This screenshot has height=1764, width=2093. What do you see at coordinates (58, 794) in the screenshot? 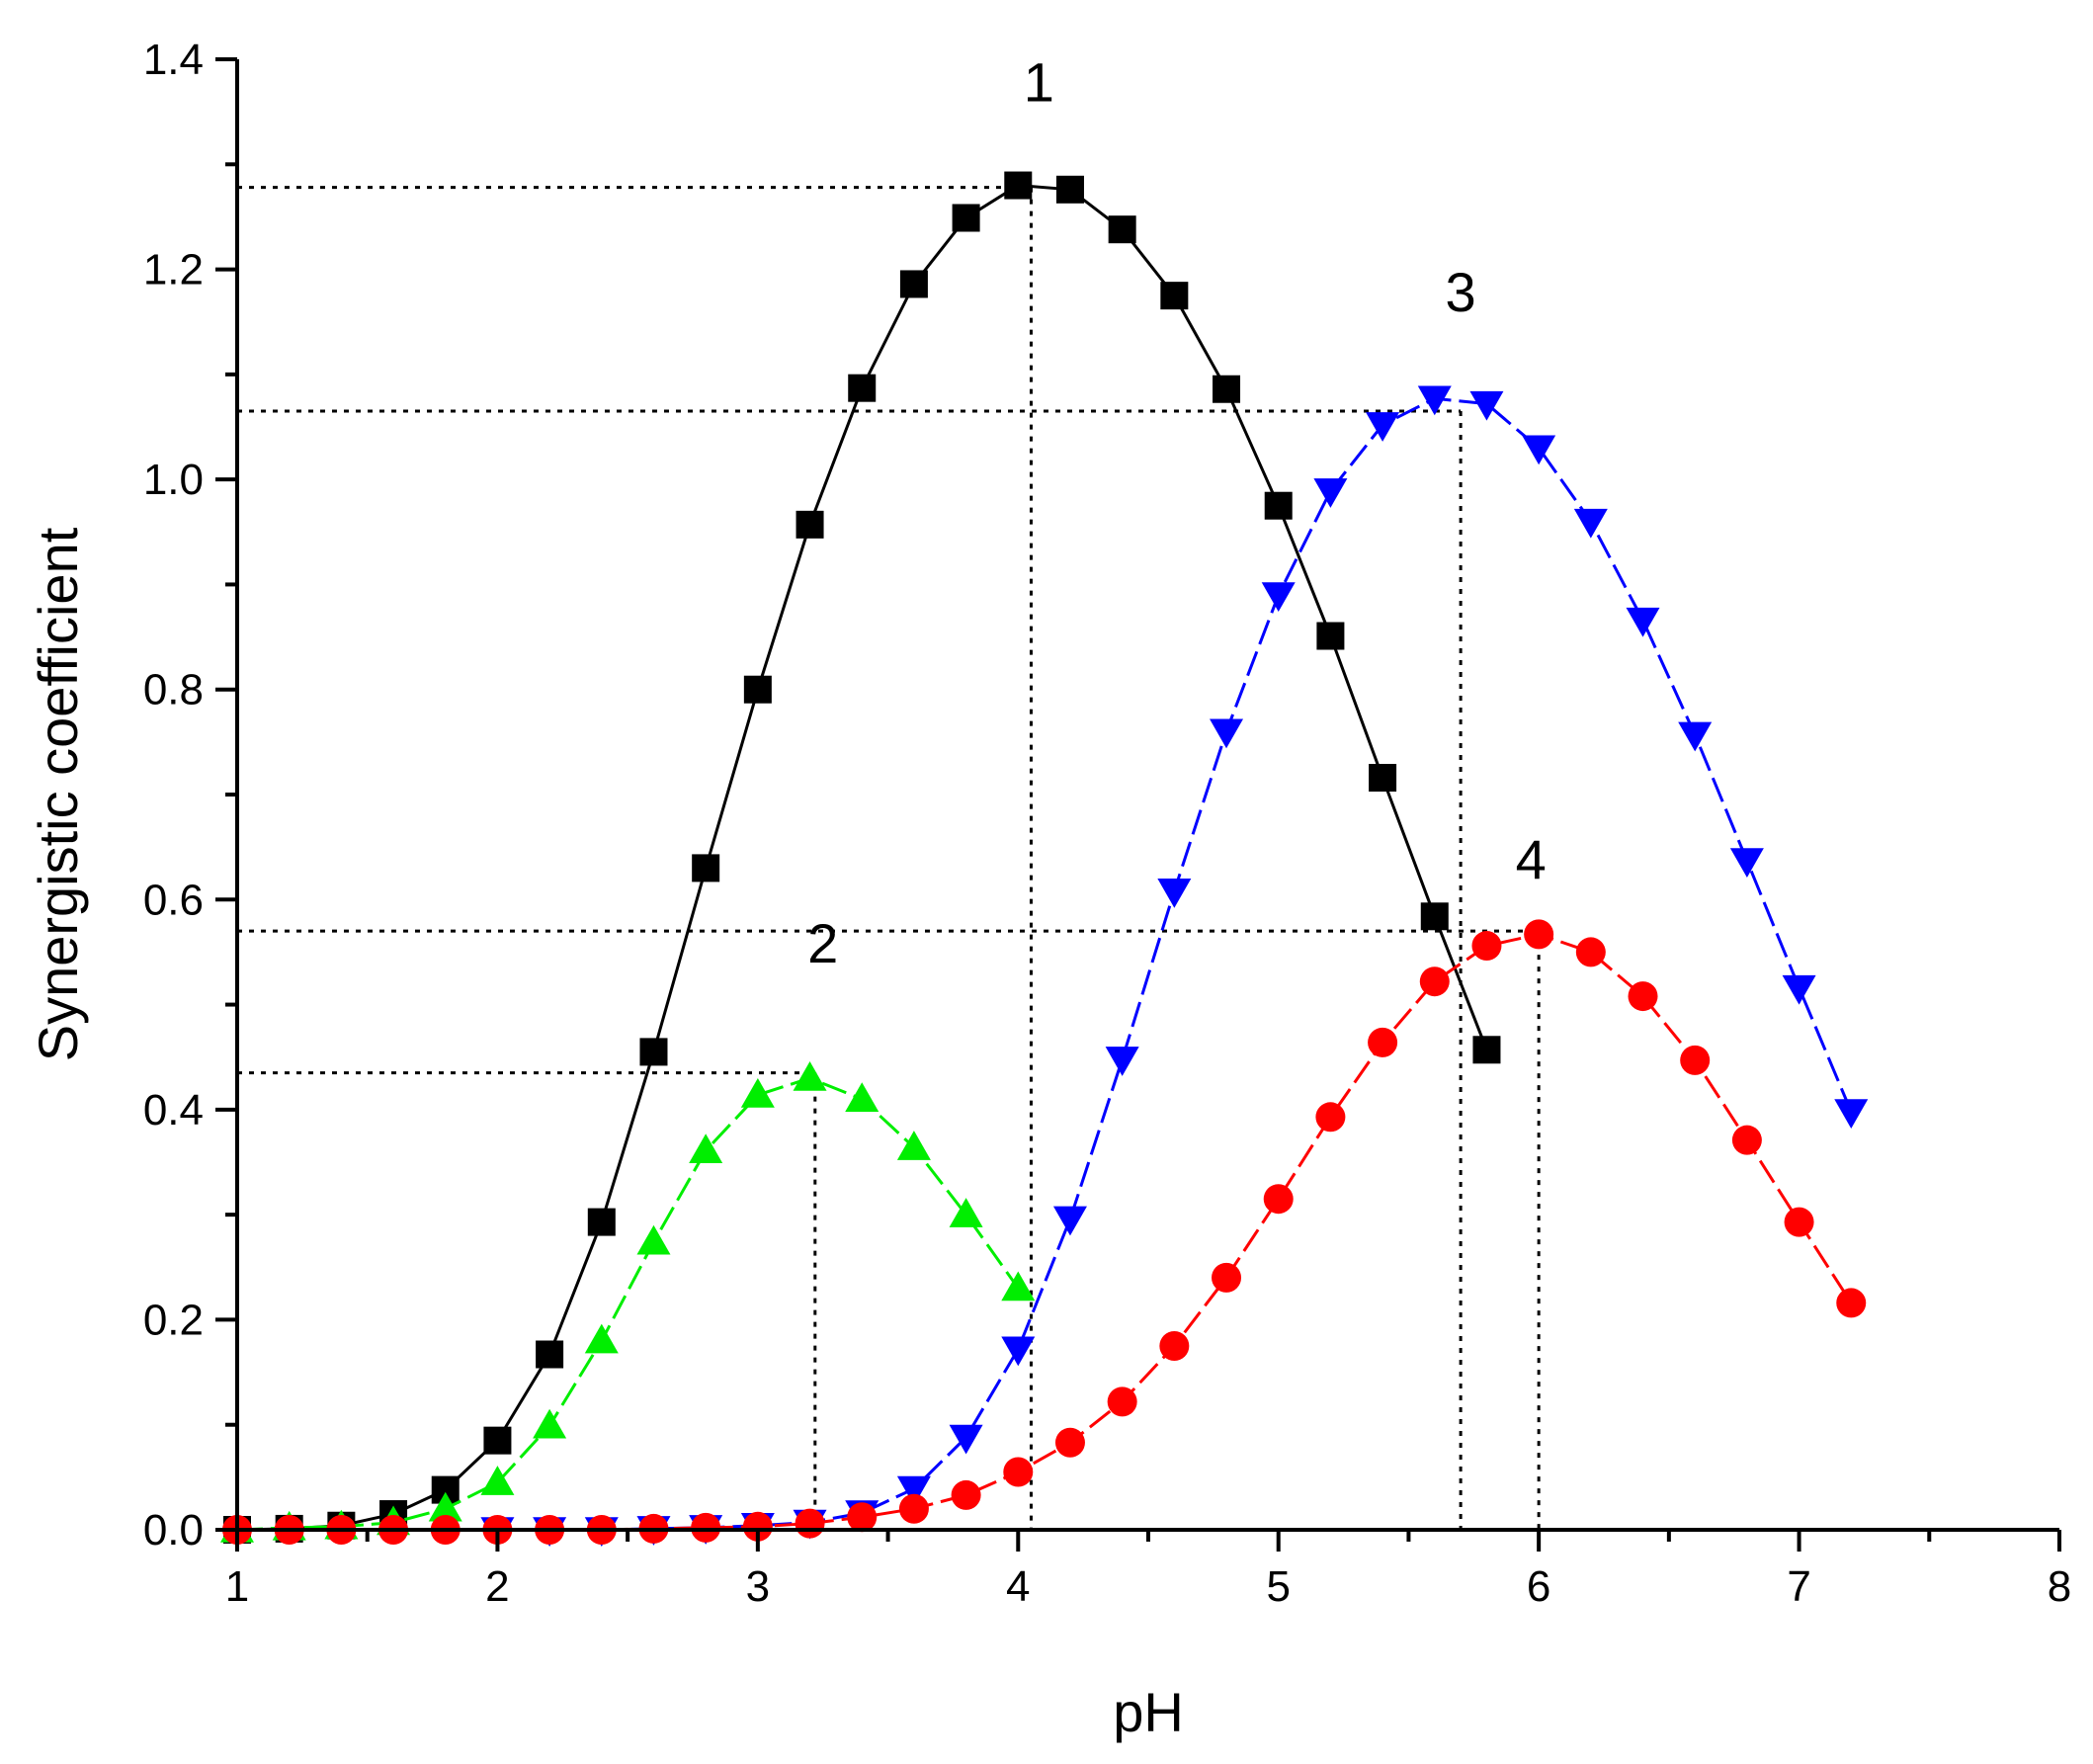
I see `y-axis-title: Synergistic coefficient` at bounding box center [58, 794].